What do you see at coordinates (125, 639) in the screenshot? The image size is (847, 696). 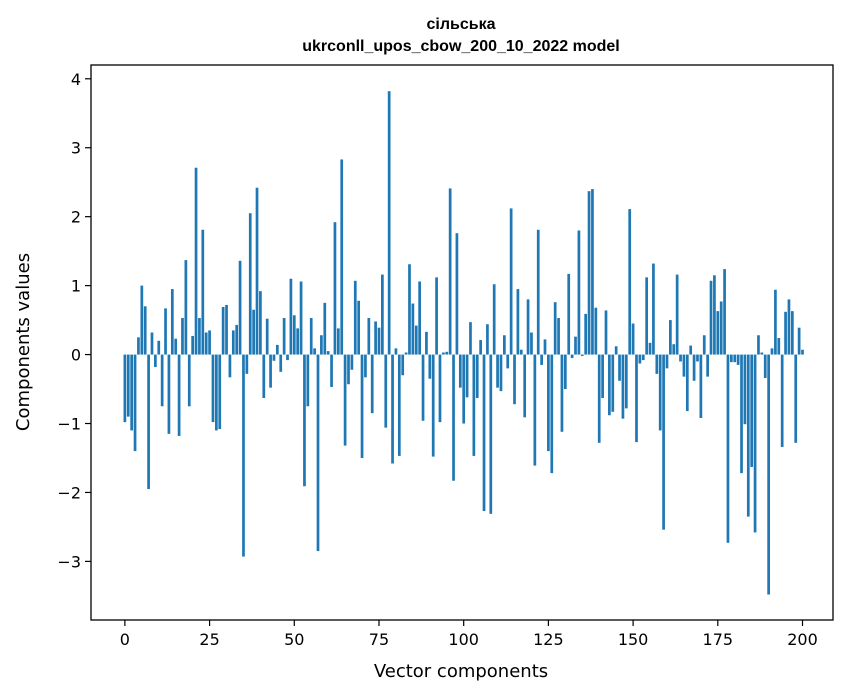 I see `x-tick-label: 0` at bounding box center [125, 639].